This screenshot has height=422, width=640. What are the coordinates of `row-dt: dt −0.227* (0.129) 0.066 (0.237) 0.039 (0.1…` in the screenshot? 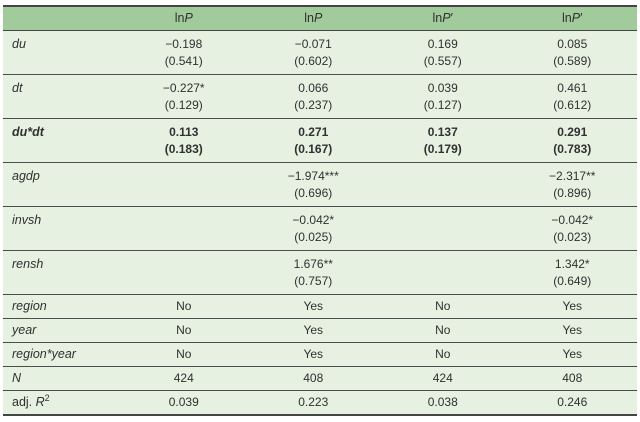 It's located at (320, 96).